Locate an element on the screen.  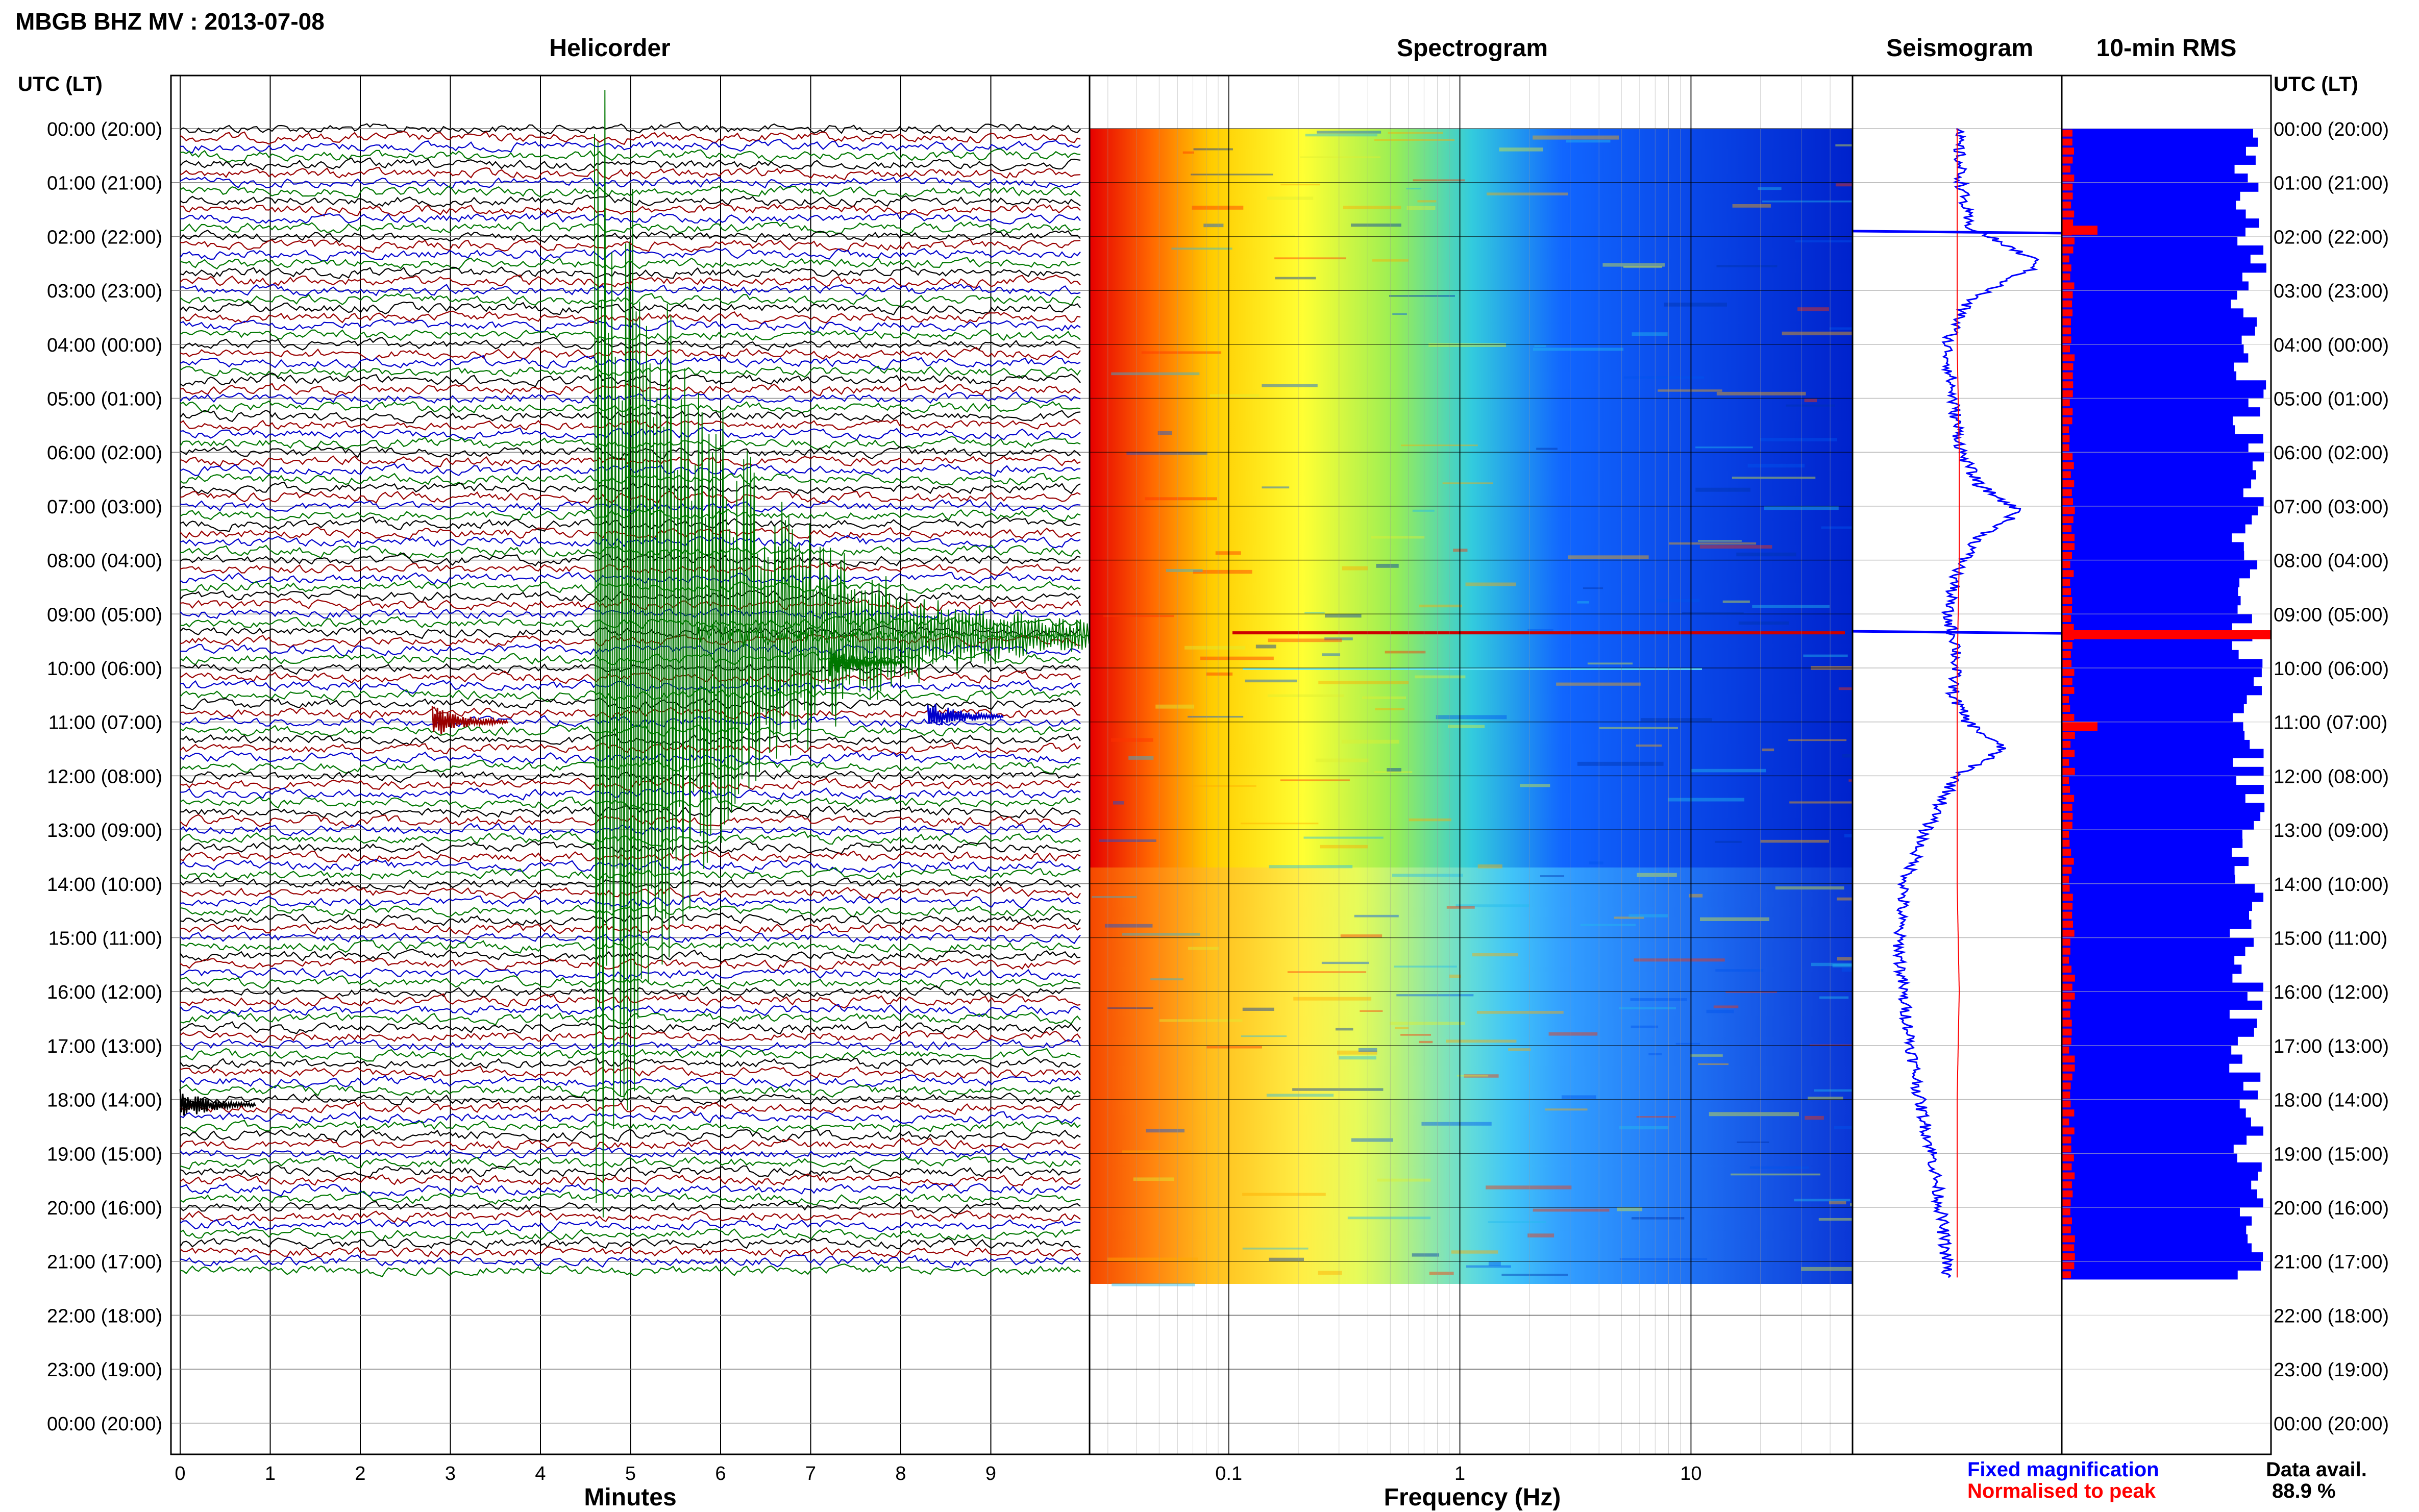
rms-panel is located at coordinates (2166, 765).